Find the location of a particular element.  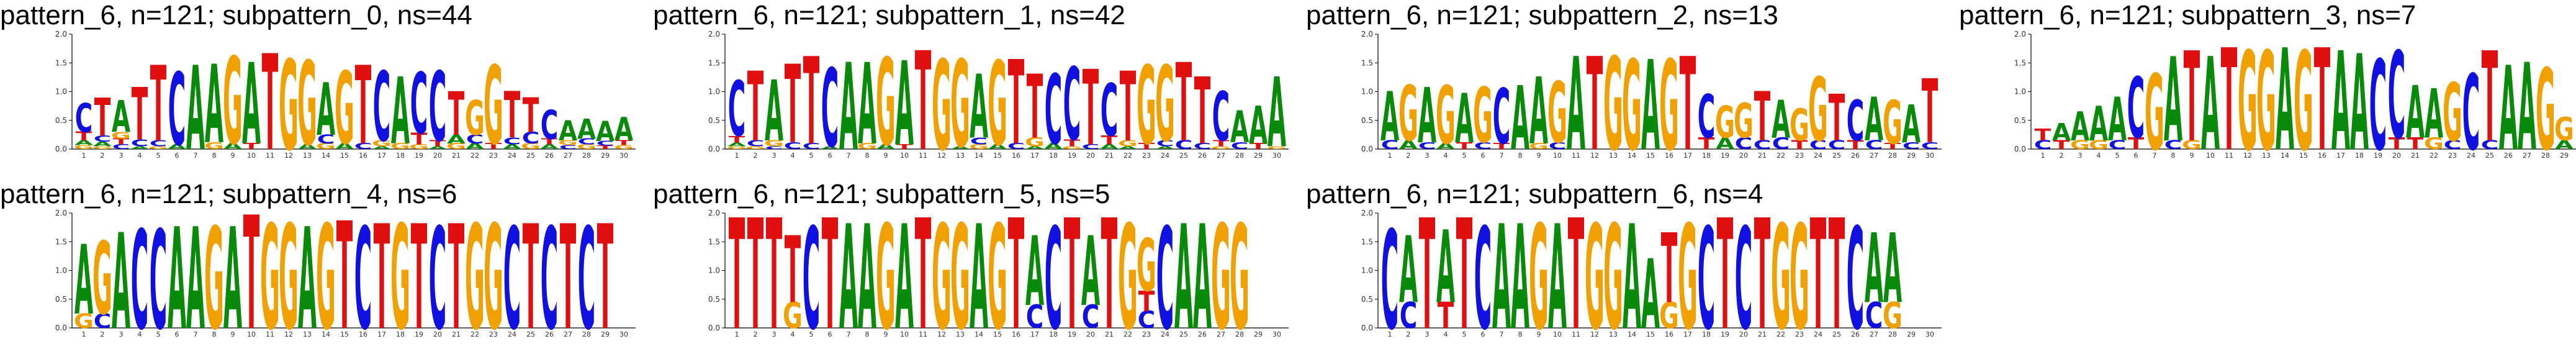

y-tick-label: 0.0 is located at coordinates (1367, 328).